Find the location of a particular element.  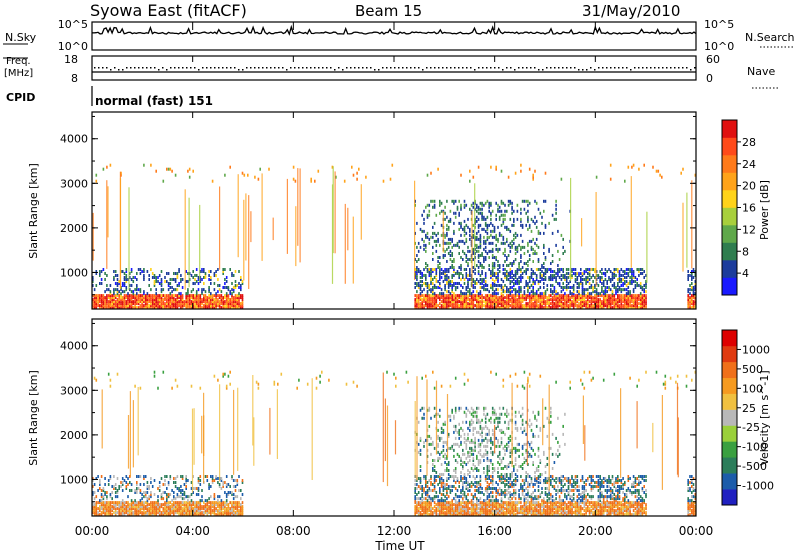

cpid-row: CPID normal (fast) 151 is located at coordinates (109, 97).